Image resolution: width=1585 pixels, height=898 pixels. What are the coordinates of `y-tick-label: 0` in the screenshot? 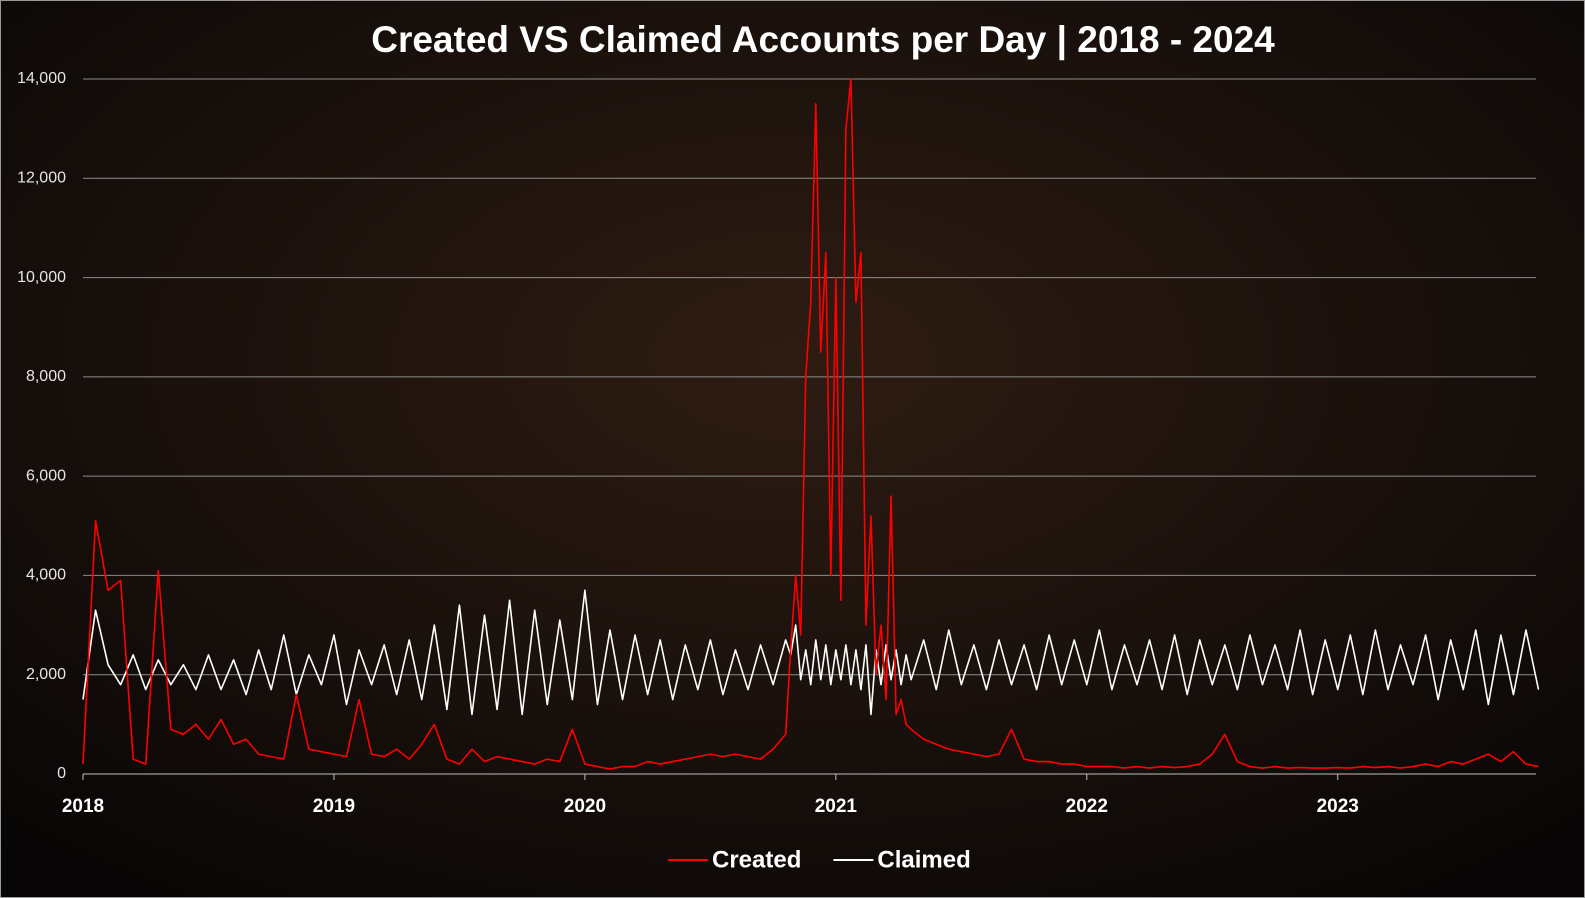 It's located at (61, 773).